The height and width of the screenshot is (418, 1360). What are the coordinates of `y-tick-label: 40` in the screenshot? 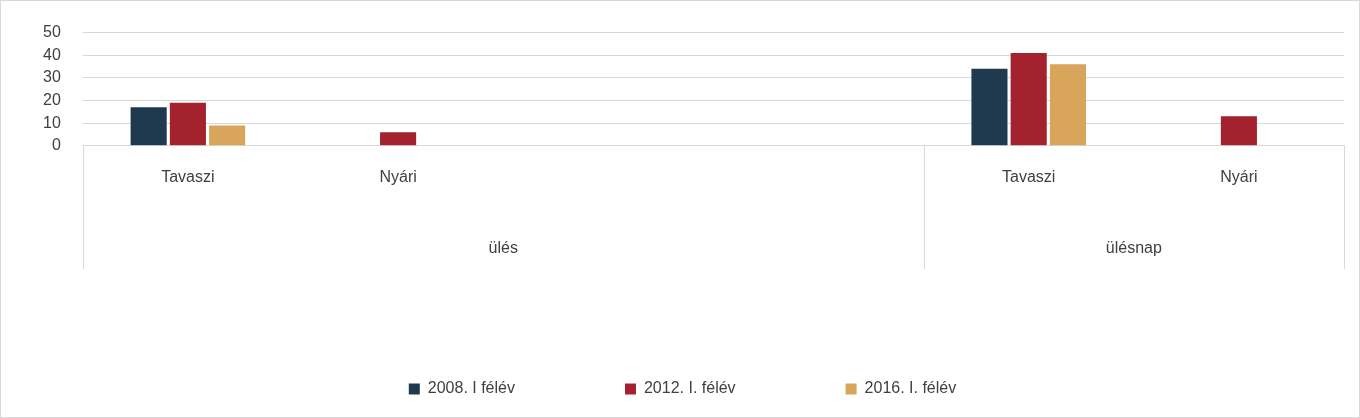 It's located at (52, 54).